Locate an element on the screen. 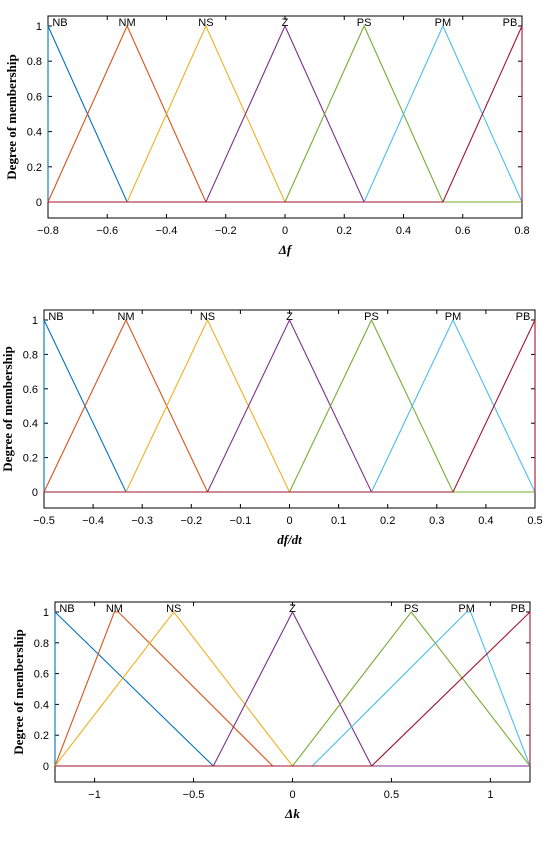 This screenshot has width=550, height=844. x-tick-label: 0.8 is located at coordinates (521, 231).